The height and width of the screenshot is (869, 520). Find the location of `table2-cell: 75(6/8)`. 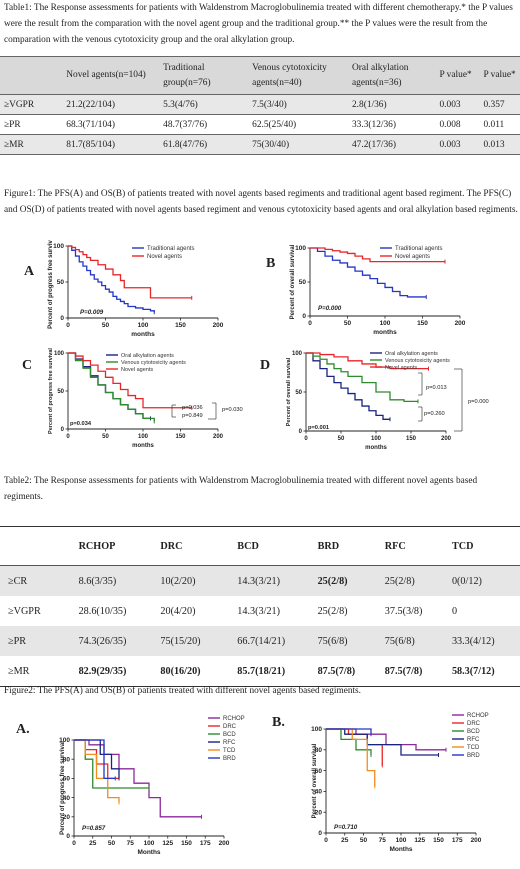

table2-cell: 75(6/8) is located at coordinates (343, 641).